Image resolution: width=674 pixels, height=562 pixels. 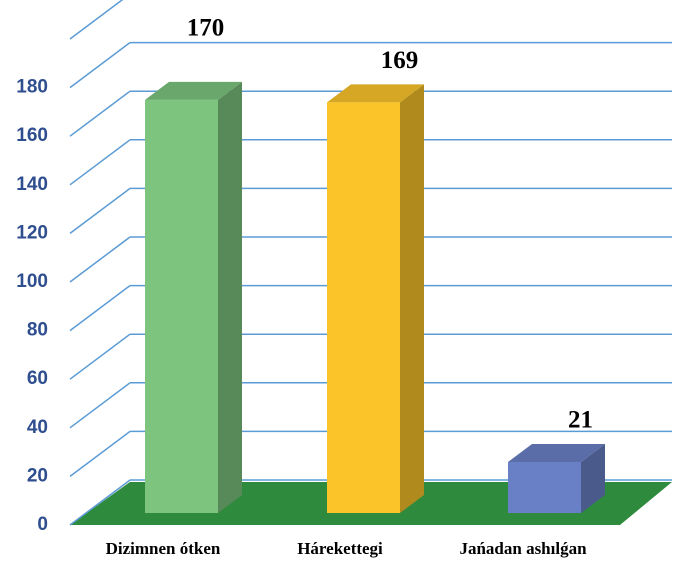 I want to click on value-label: 21, so click(x=580, y=420).